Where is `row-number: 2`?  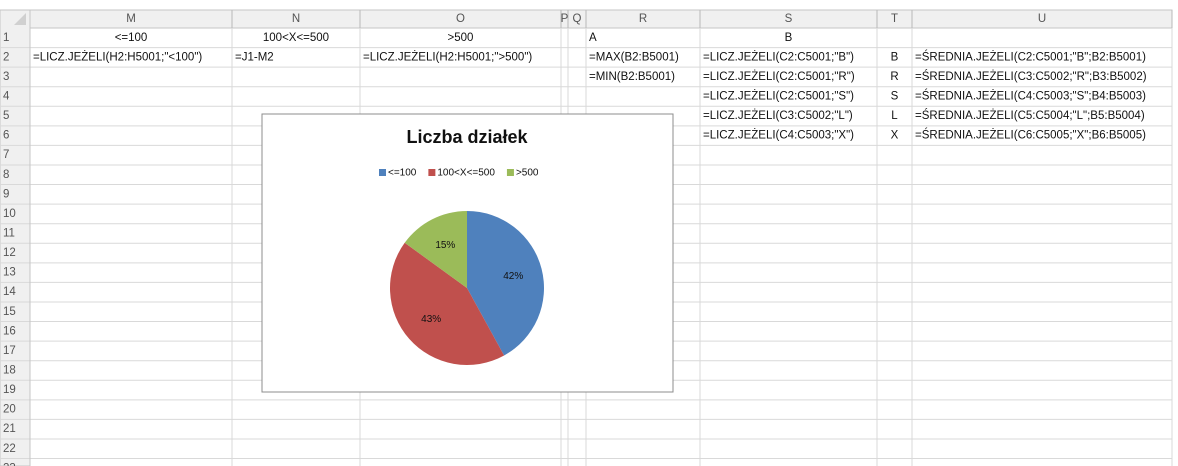
row-number: 2 is located at coordinates (6, 57).